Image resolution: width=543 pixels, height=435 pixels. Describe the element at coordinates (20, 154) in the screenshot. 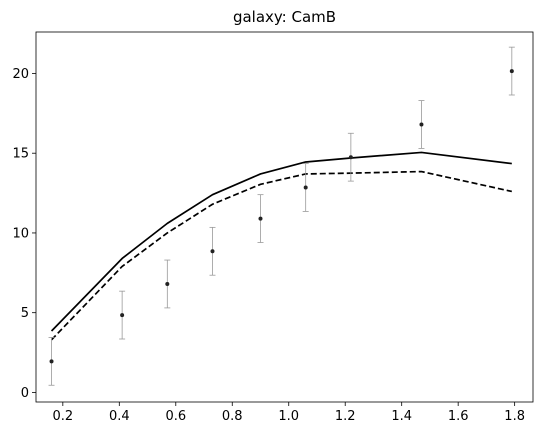

I see `y-tick-label: 15` at that location.